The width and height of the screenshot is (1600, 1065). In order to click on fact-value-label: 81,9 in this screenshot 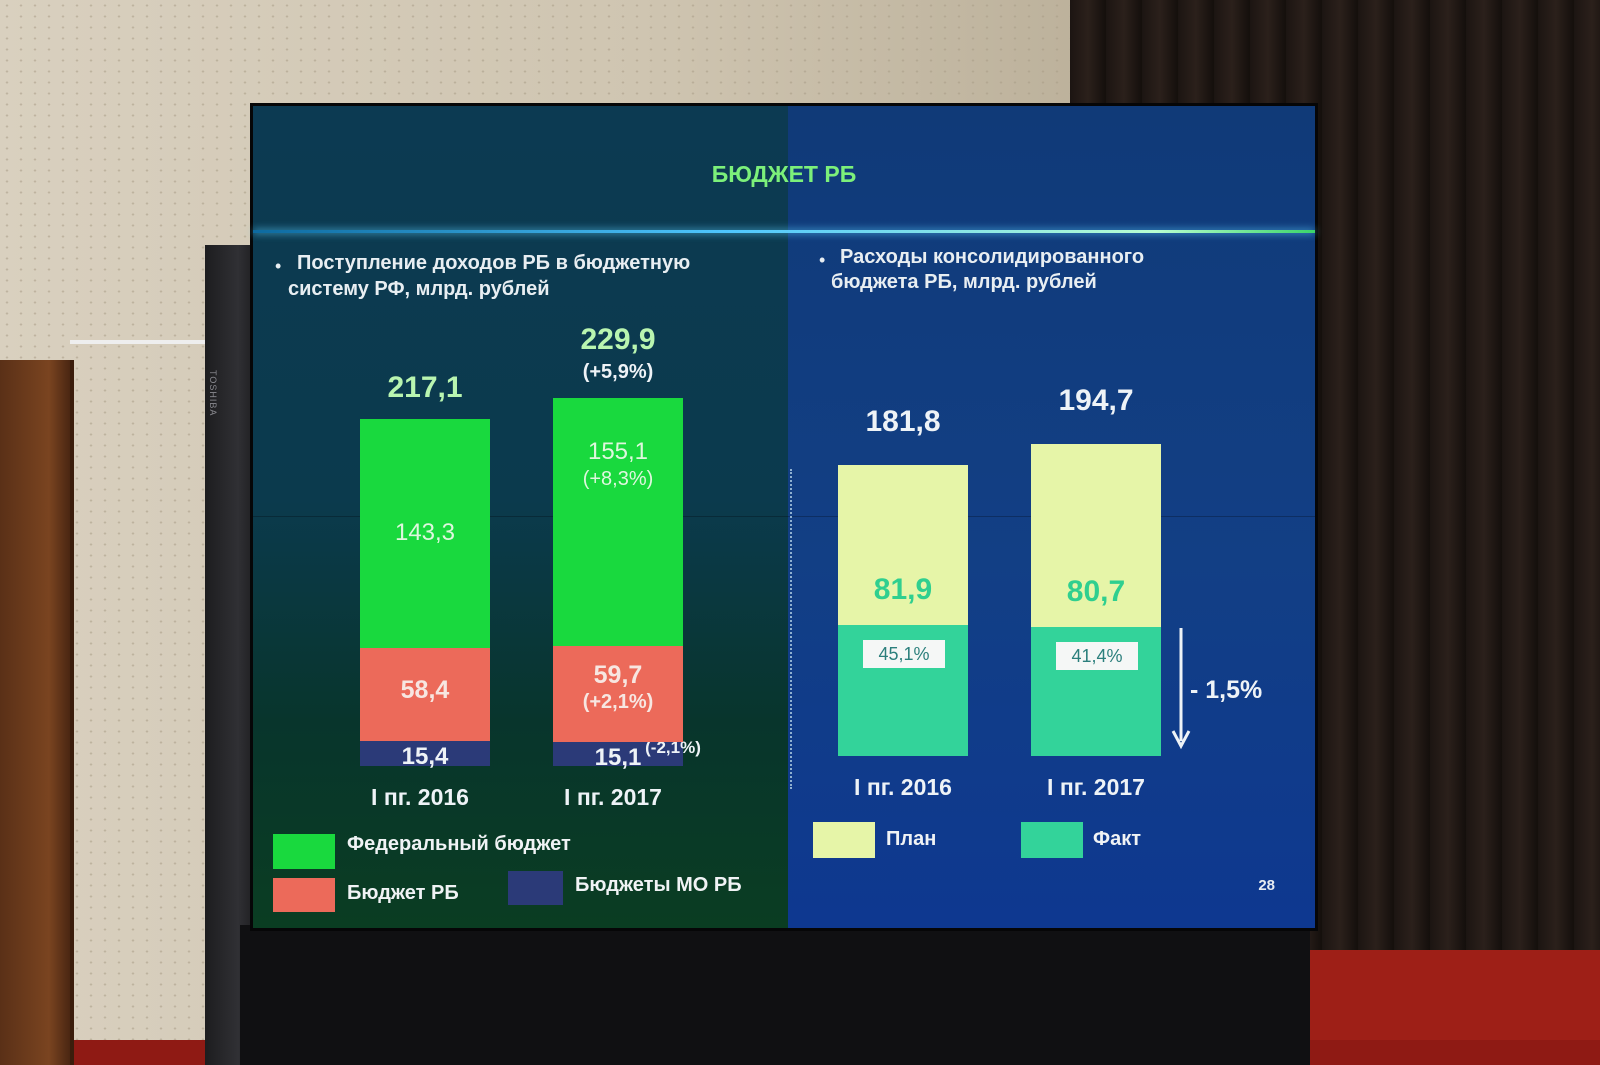, I will do `click(903, 589)`.